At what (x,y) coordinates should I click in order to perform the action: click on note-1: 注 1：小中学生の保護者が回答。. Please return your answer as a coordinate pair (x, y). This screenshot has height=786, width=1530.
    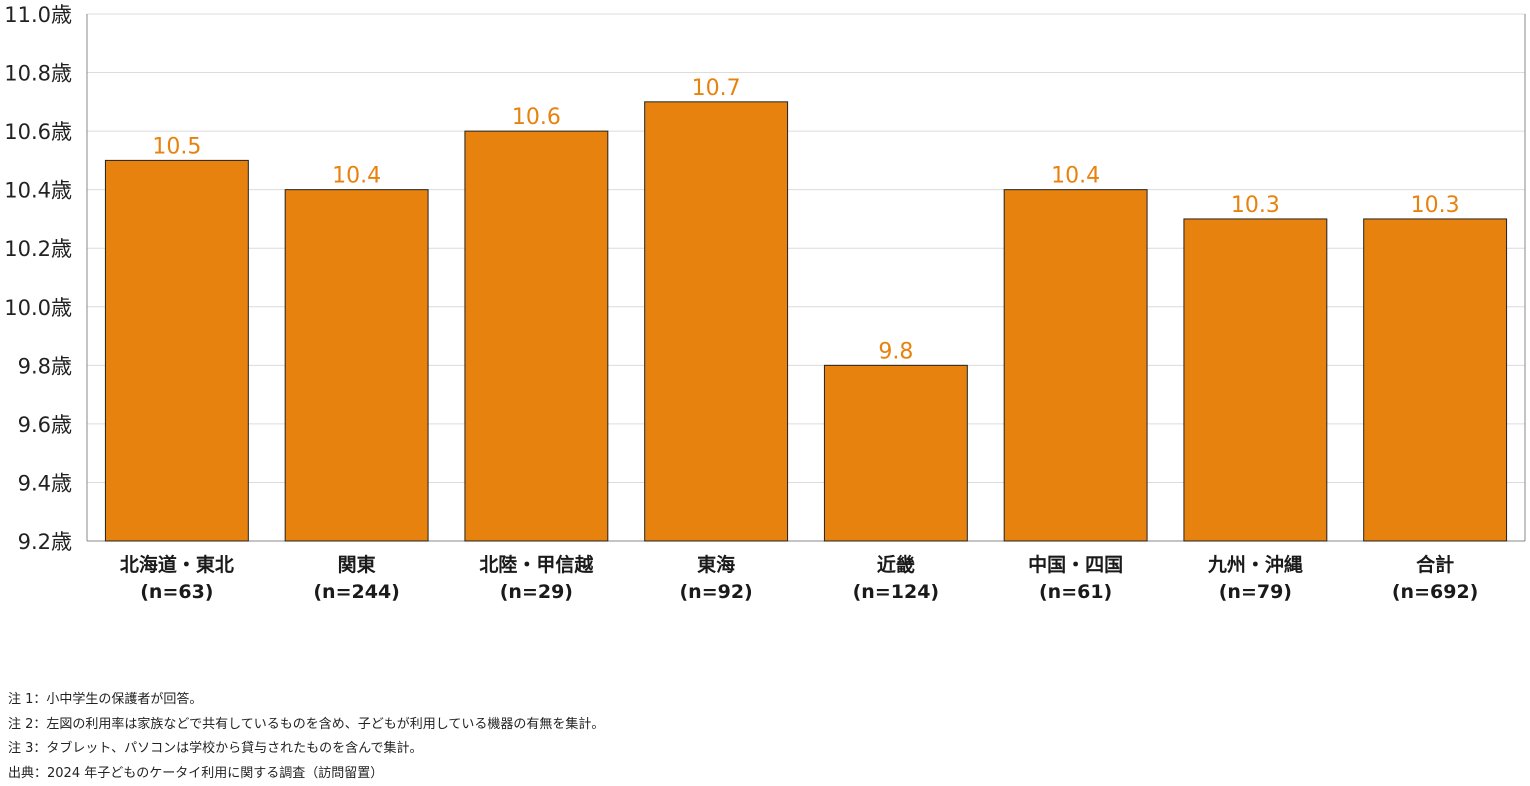
    Looking at the image, I should click on (306, 700).